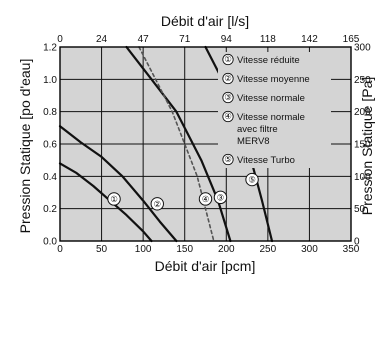  Describe the element at coordinates (144, 39) in the screenshot. I see `x-tick-label-top: 47` at that location.